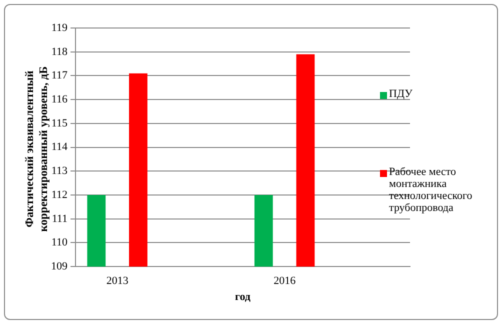 This screenshot has width=504, height=326. I want to click on y-axis-title: Фактический эквивалентный корректированный уровень, дБ, so click(37, 149).